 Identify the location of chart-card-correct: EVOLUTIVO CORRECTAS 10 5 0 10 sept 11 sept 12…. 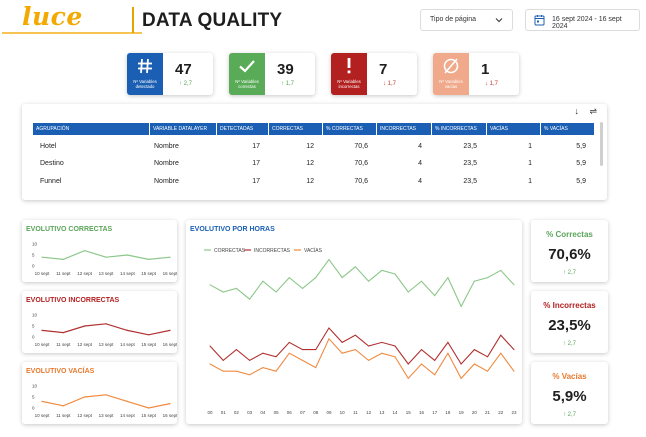
(99, 251).